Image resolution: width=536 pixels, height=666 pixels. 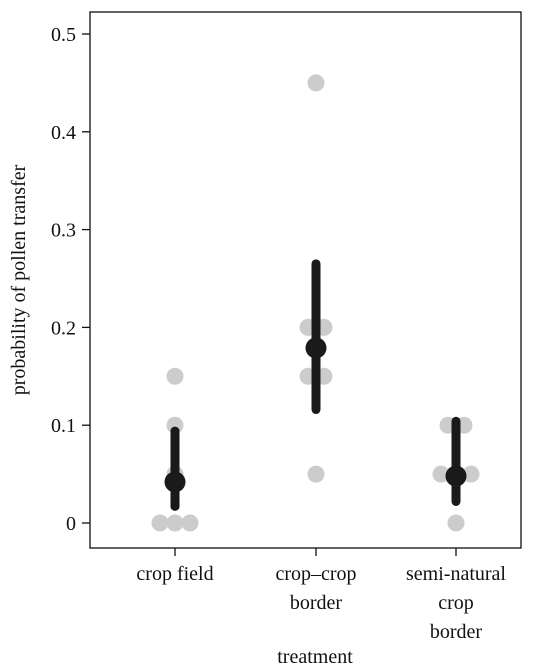 I want to click on y-tick-label: 0.5, so click(x=63, y=35).